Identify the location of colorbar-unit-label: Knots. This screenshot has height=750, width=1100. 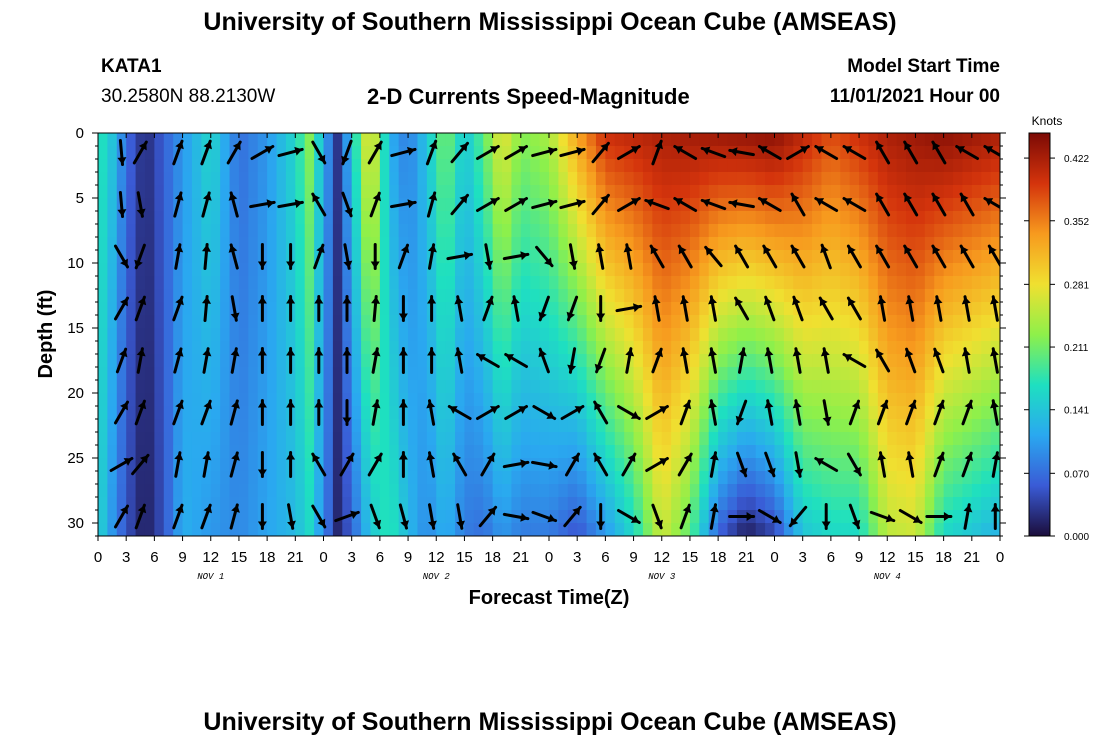
(1047, 121).